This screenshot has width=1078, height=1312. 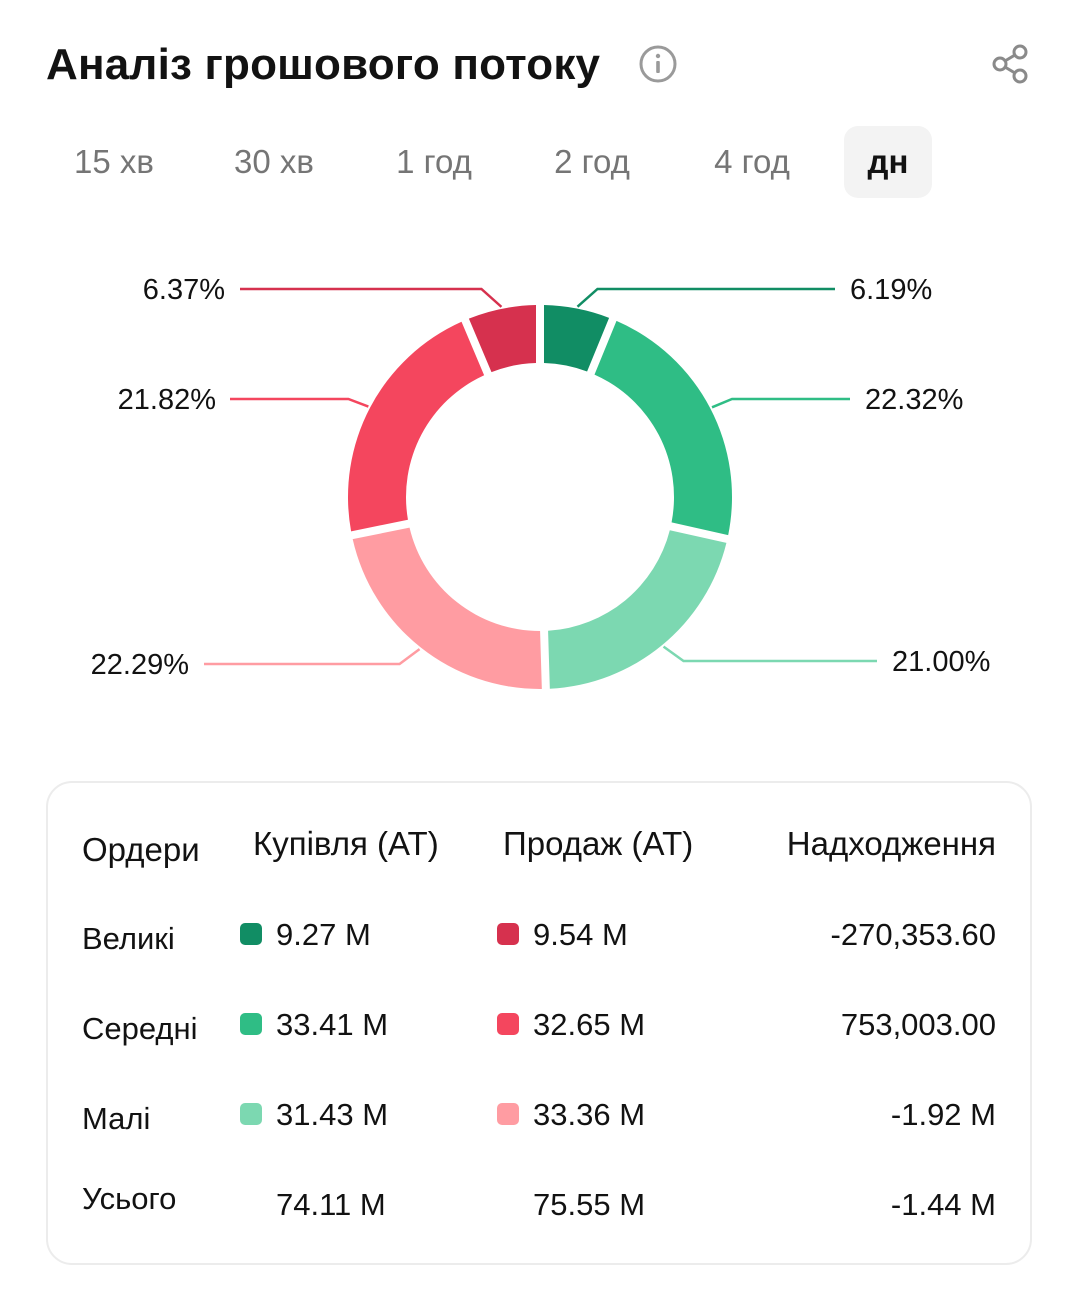 What do you see at coordinates (416, 426) in the screenshot?
I see `slice-medium-sell` at bounding box center [416, 426].